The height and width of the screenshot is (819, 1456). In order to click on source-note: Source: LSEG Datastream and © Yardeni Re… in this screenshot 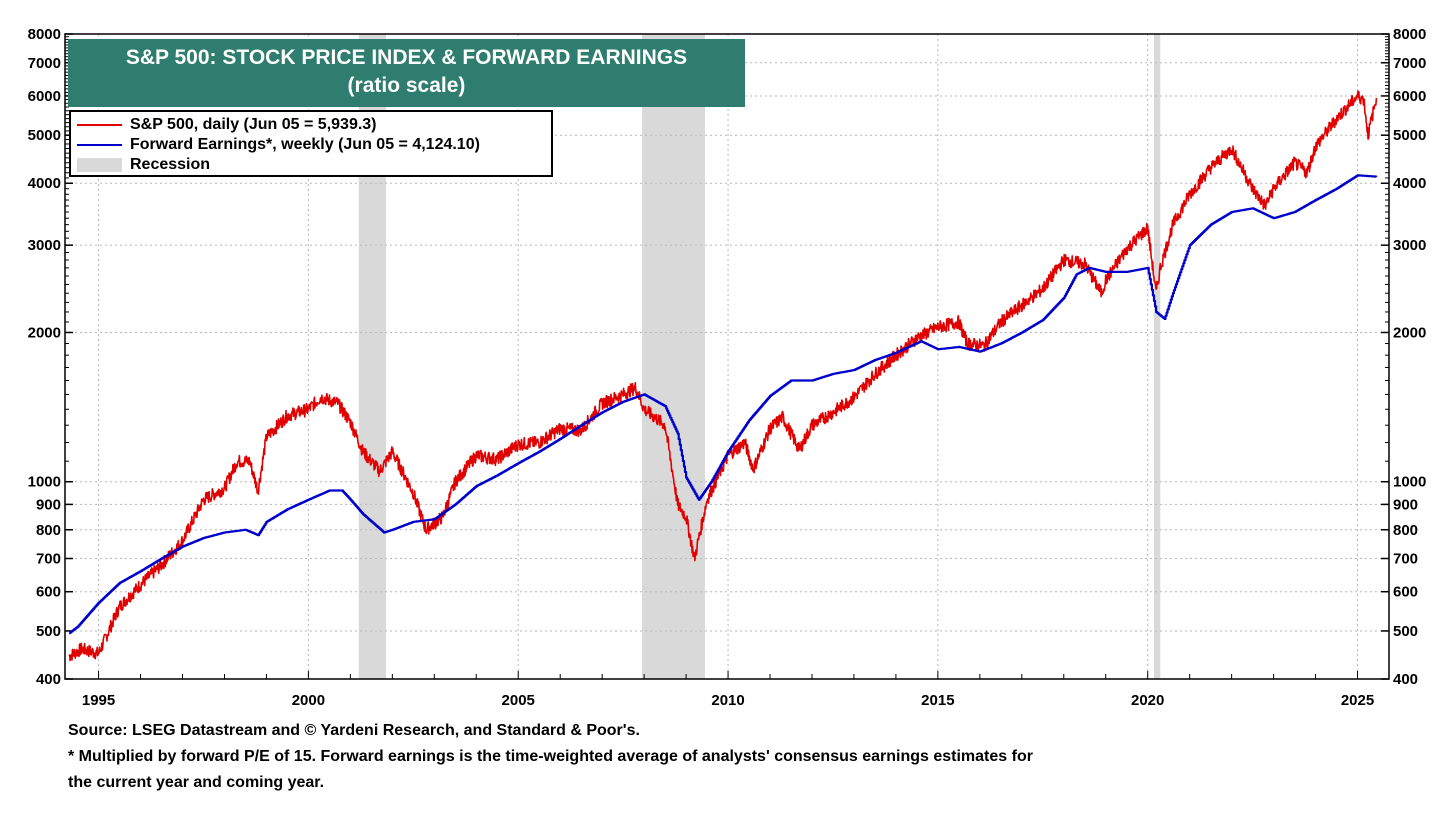, I will do `click(354, 730)`.